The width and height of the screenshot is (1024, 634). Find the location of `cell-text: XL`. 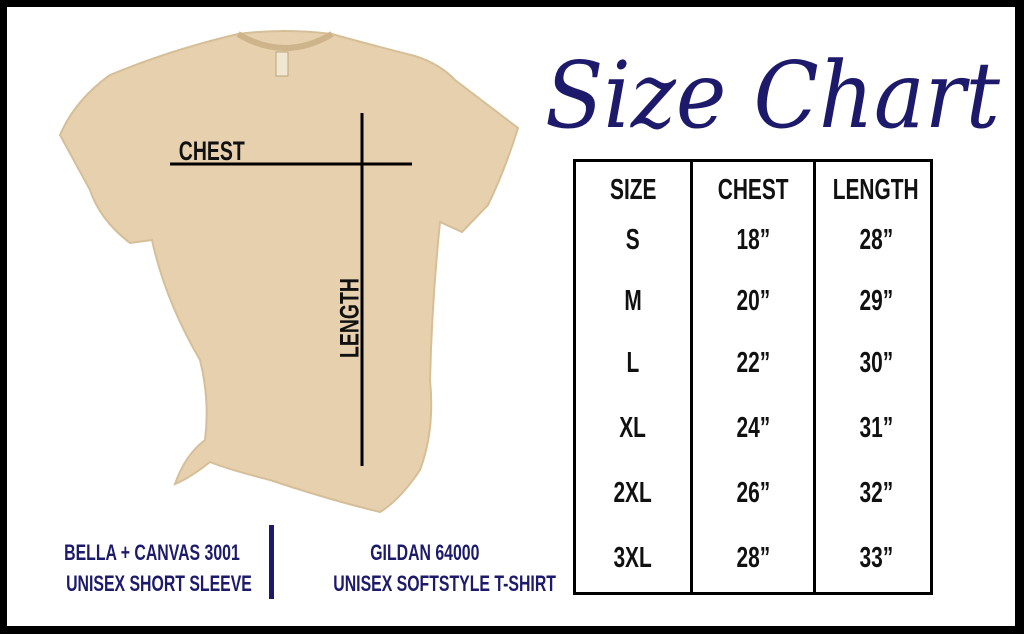

cell-text: XL is located at coordinates (633, 428).